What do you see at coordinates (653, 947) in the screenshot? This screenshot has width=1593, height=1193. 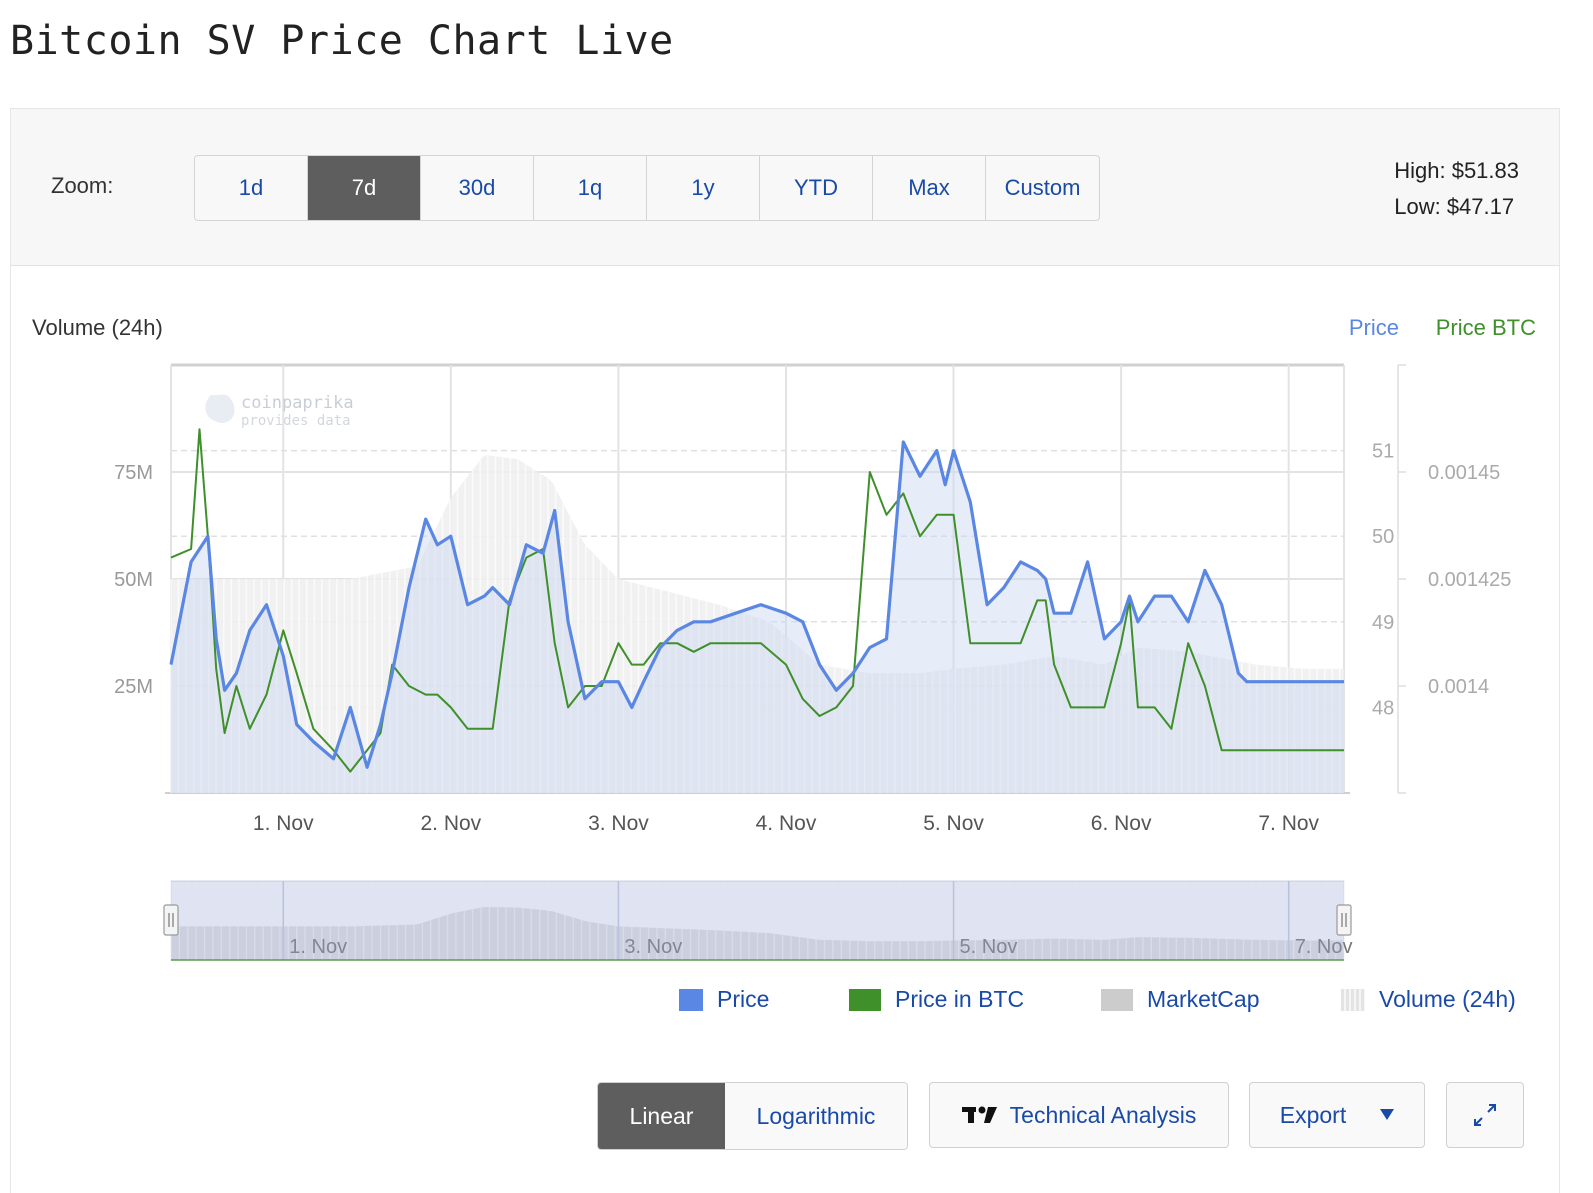 I see `navigator-tick-label: 3. Nov` at bounding box center [653, 947].